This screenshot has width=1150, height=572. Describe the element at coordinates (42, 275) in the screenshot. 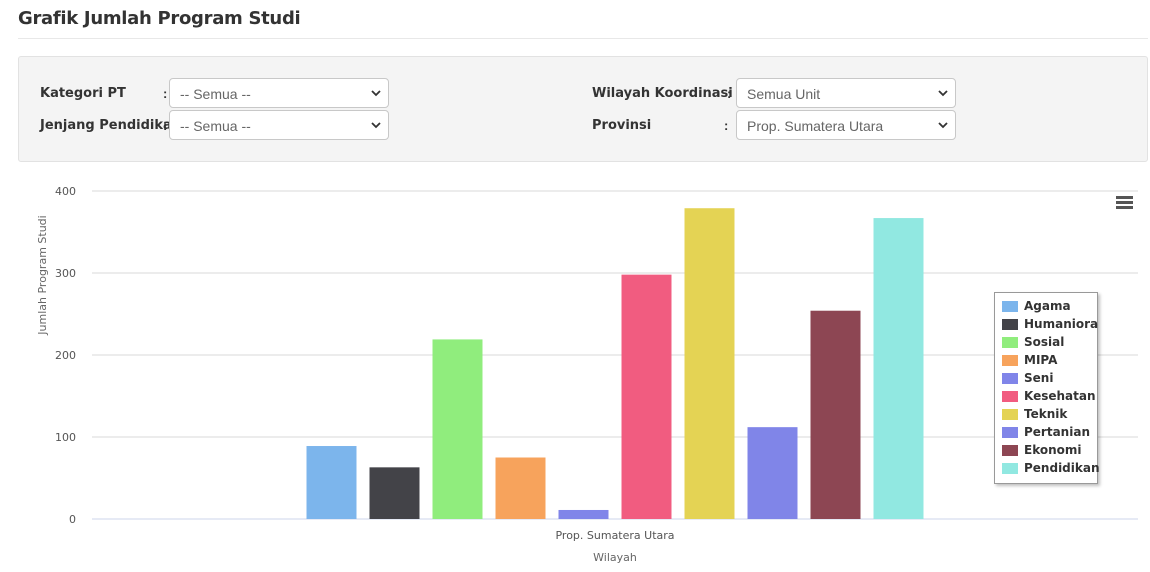

I see `y-axis-title: Jumlah Program Studi` at that location.